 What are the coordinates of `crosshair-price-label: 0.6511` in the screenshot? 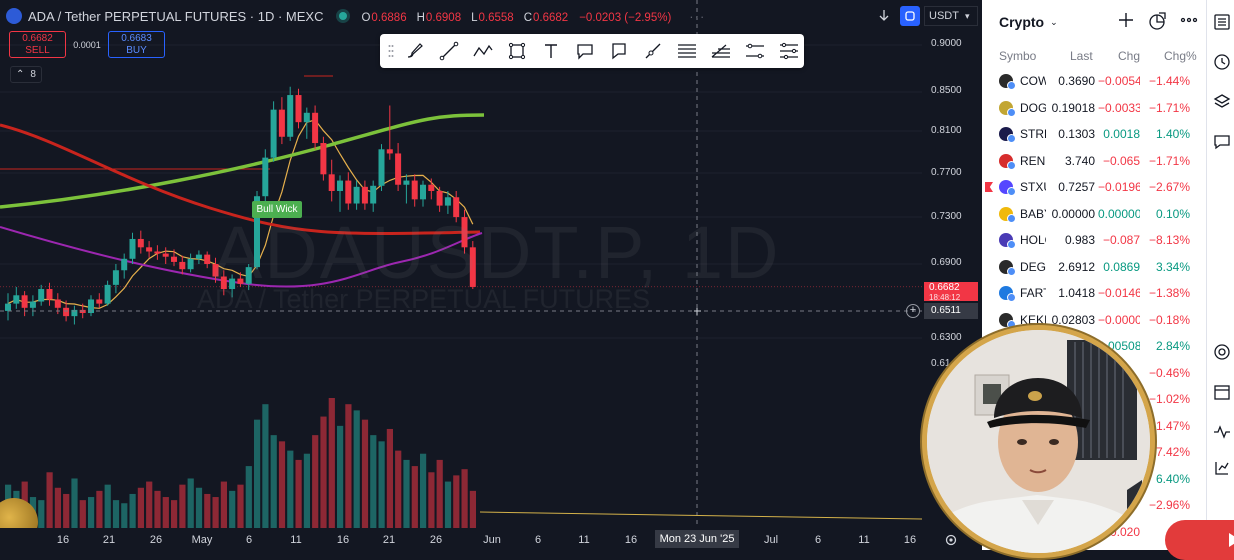 It's located at (951, 311).